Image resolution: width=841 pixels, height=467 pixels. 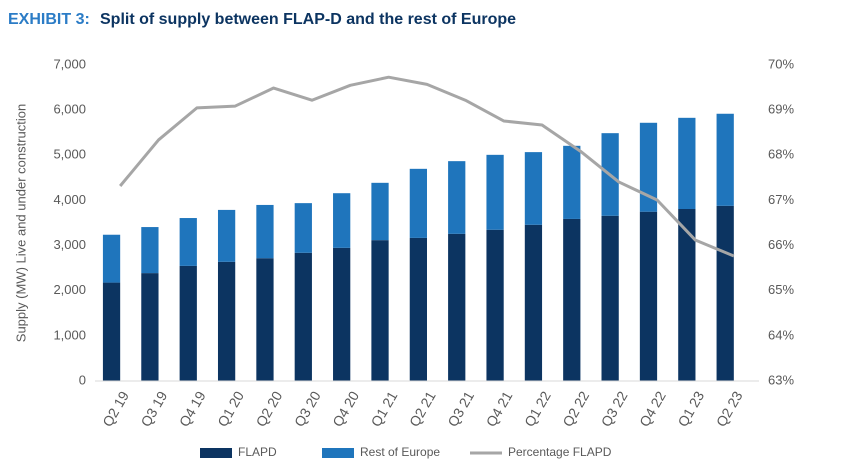 I want to click on x-tick-label: Q3 21, so click(x=460, y=408).